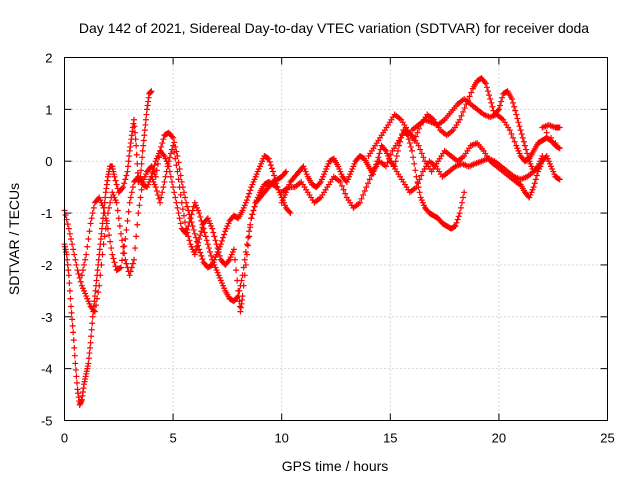  What do you see at coordinates (64, 438) in the screenshot?
I see `x-tick-label: 0` at bounding box center [64, 438].